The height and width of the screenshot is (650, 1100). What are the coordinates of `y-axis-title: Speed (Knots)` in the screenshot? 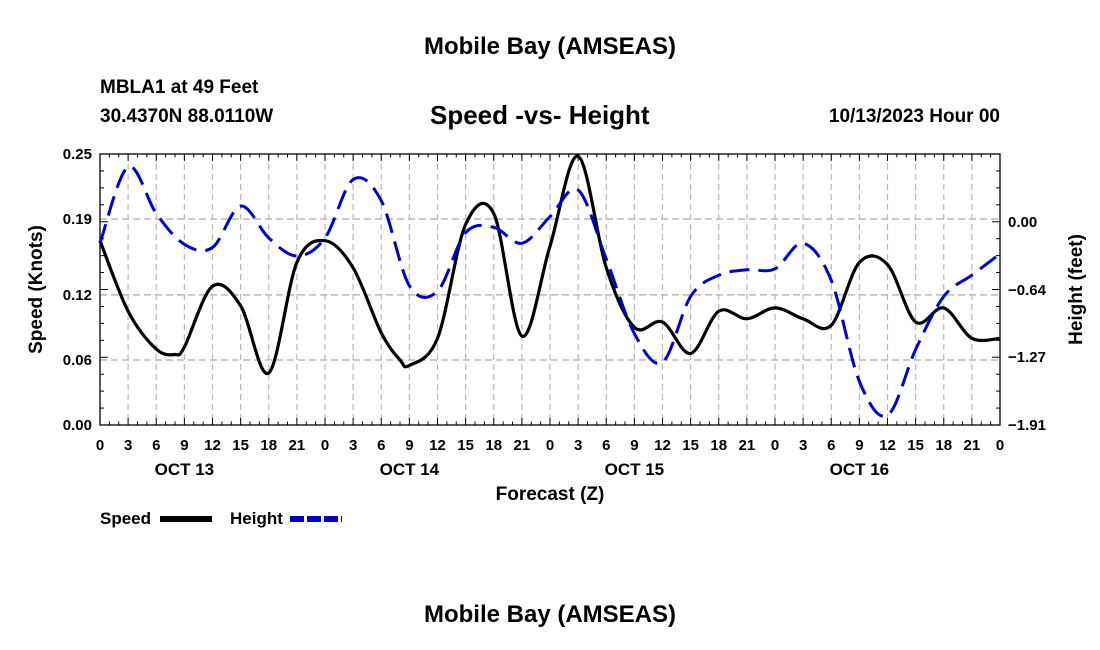 It's located at (36, 289).